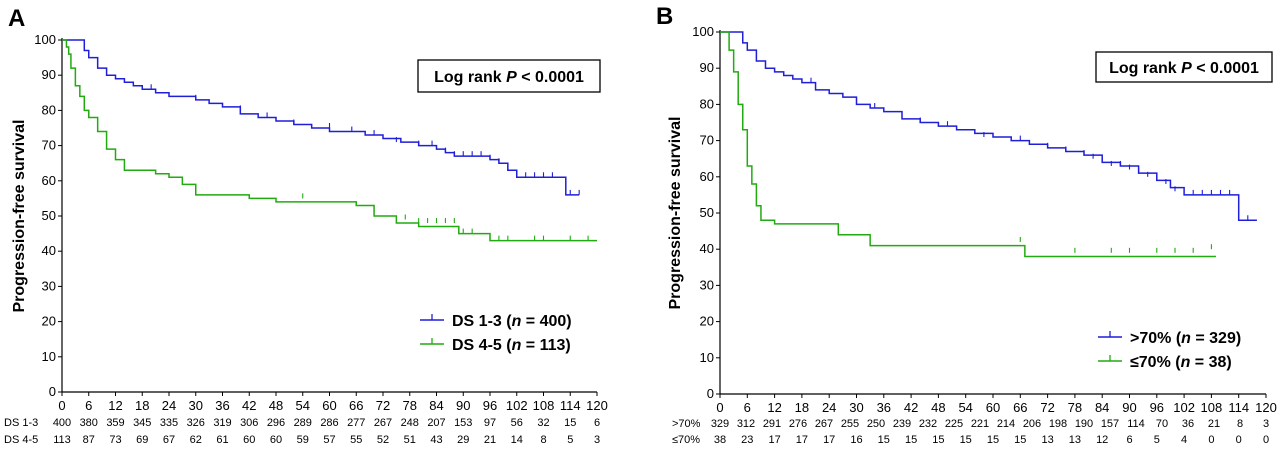 The height and width of the screenshot is (450, 1280). What do you see at coordinates (707, 321) in the screenshot?
I see `y-tick-label: 20` at bounding box center [707, 321].